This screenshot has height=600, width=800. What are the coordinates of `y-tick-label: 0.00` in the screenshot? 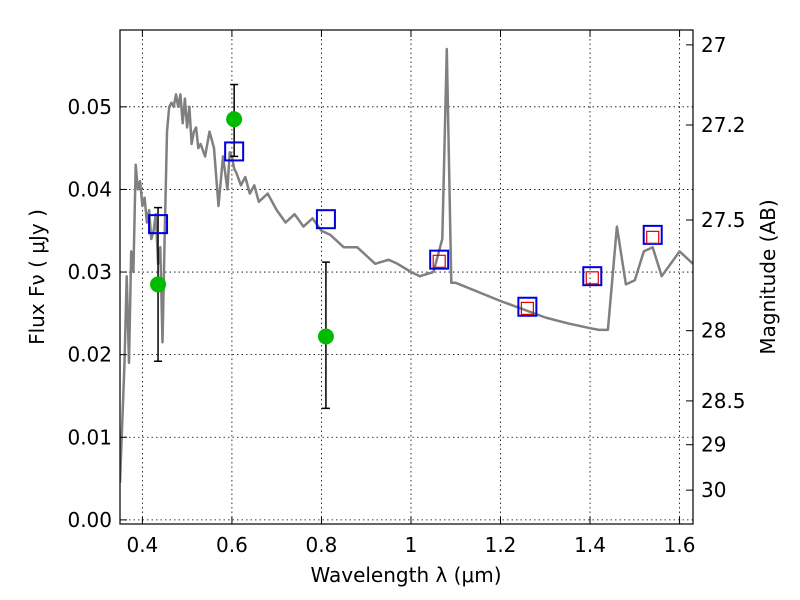 It's located at (89, 520).